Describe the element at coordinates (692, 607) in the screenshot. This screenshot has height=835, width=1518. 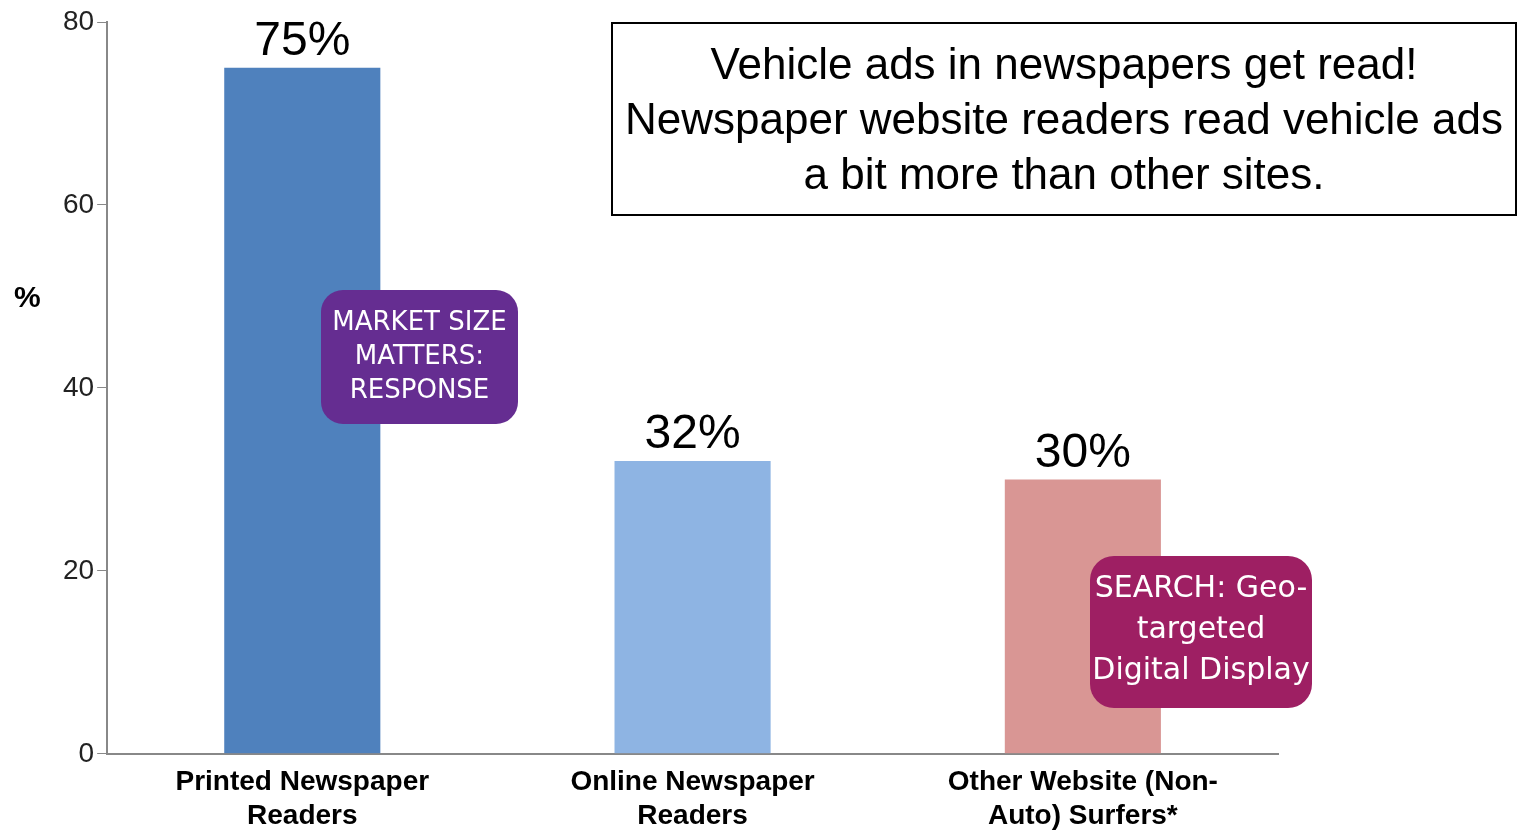
I see `bar` at that location.